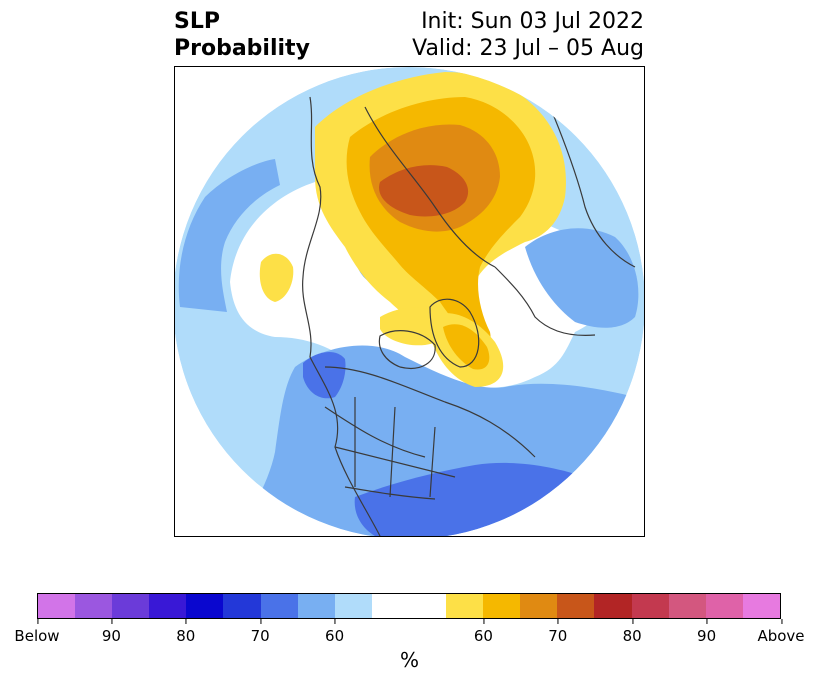 Image resolution: width=819 pixels, height=686 pixels. I want to click on colorbar-tick-label: Above, so click(781, 632).